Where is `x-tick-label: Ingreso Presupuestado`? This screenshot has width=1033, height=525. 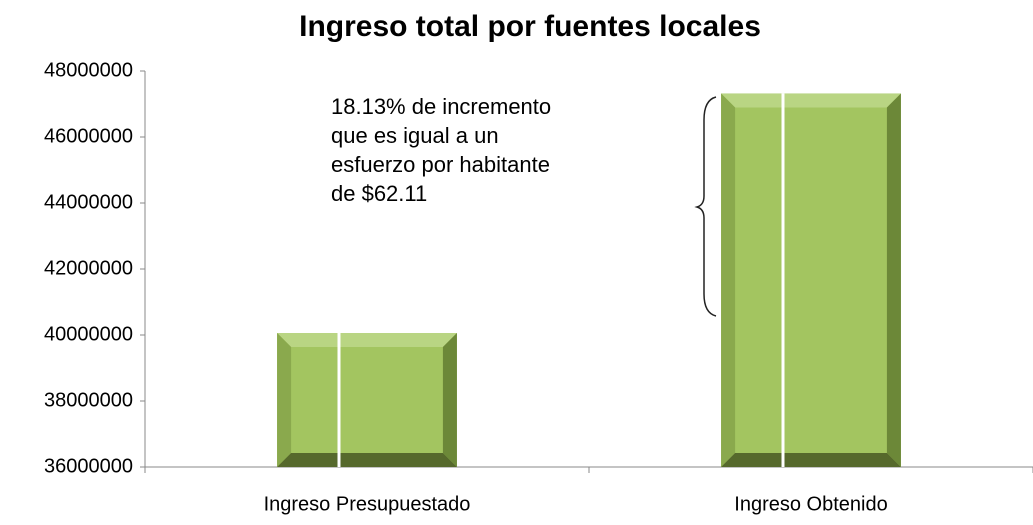 x-tick-label: Ingreso Presupuestado is located at coordinates (367, 504).